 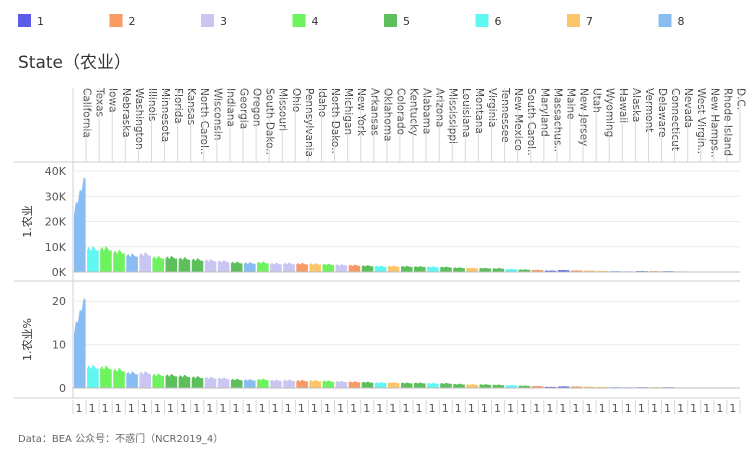 What do you see at coordinates (184, 264) in the screenshot?
I see `area-kansas-value` at bounding box center [184, 264].